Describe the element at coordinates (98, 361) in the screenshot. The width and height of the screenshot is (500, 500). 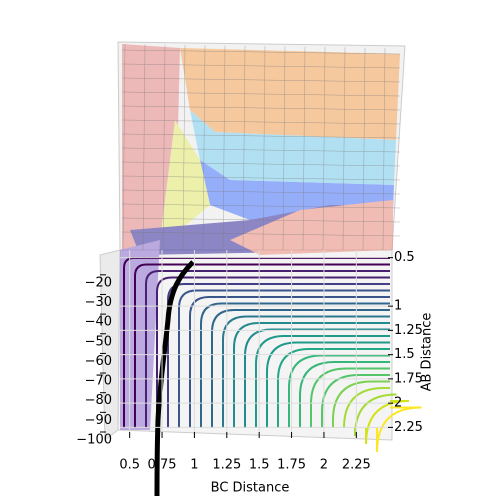
I see `z-tick-label: −60` at that location.